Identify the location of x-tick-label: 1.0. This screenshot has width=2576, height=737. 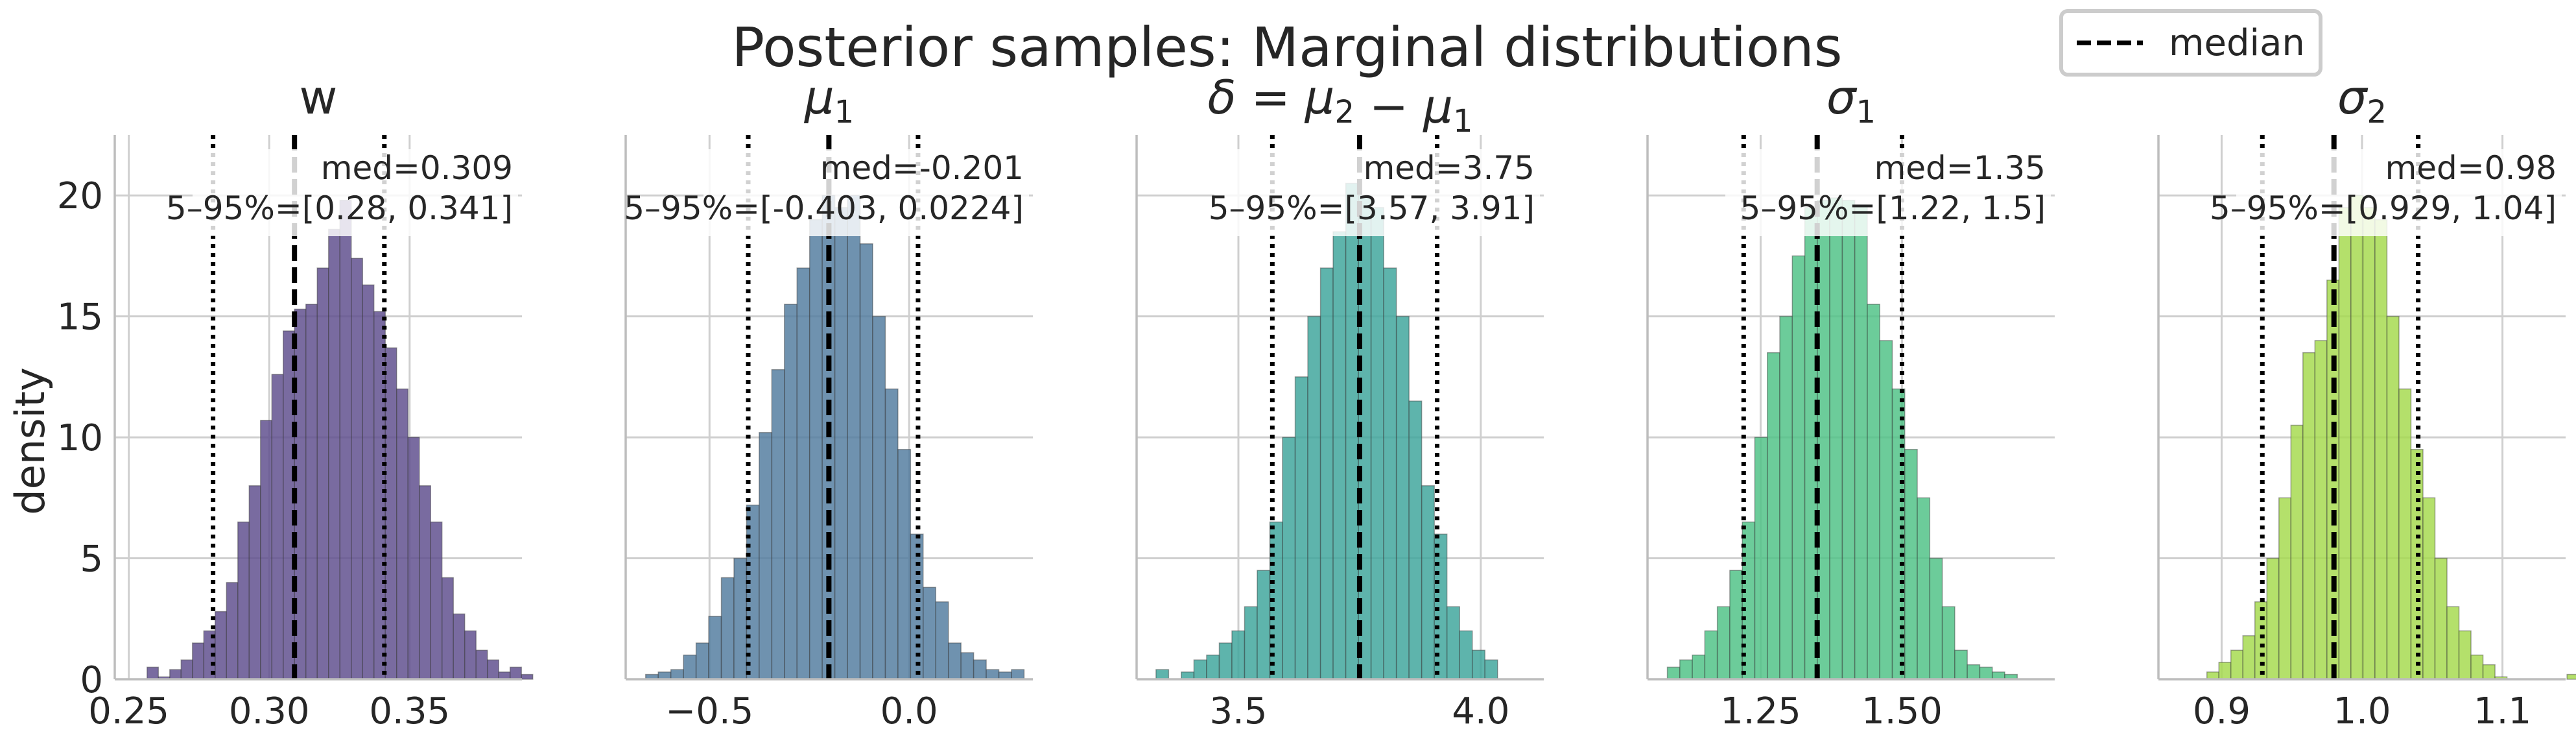
(2362, 711).